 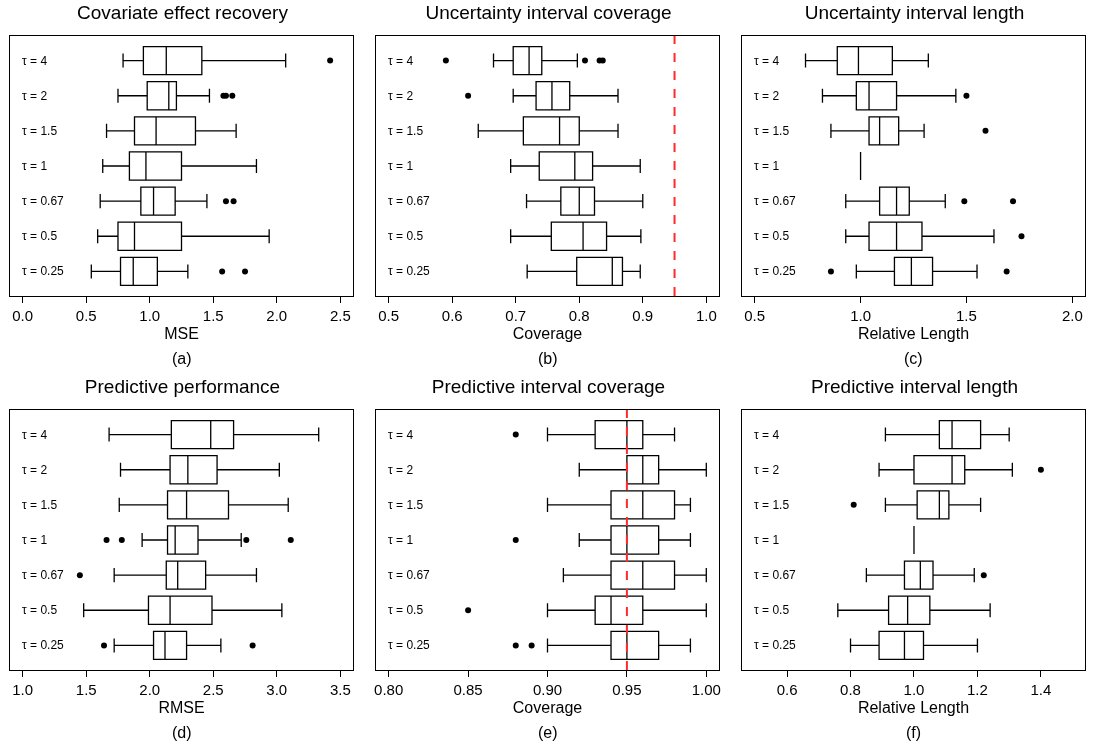 What do you see at coordinates (548, 732) in the screenshot?
I see `text: (e)` at bounding box center [548, 732].